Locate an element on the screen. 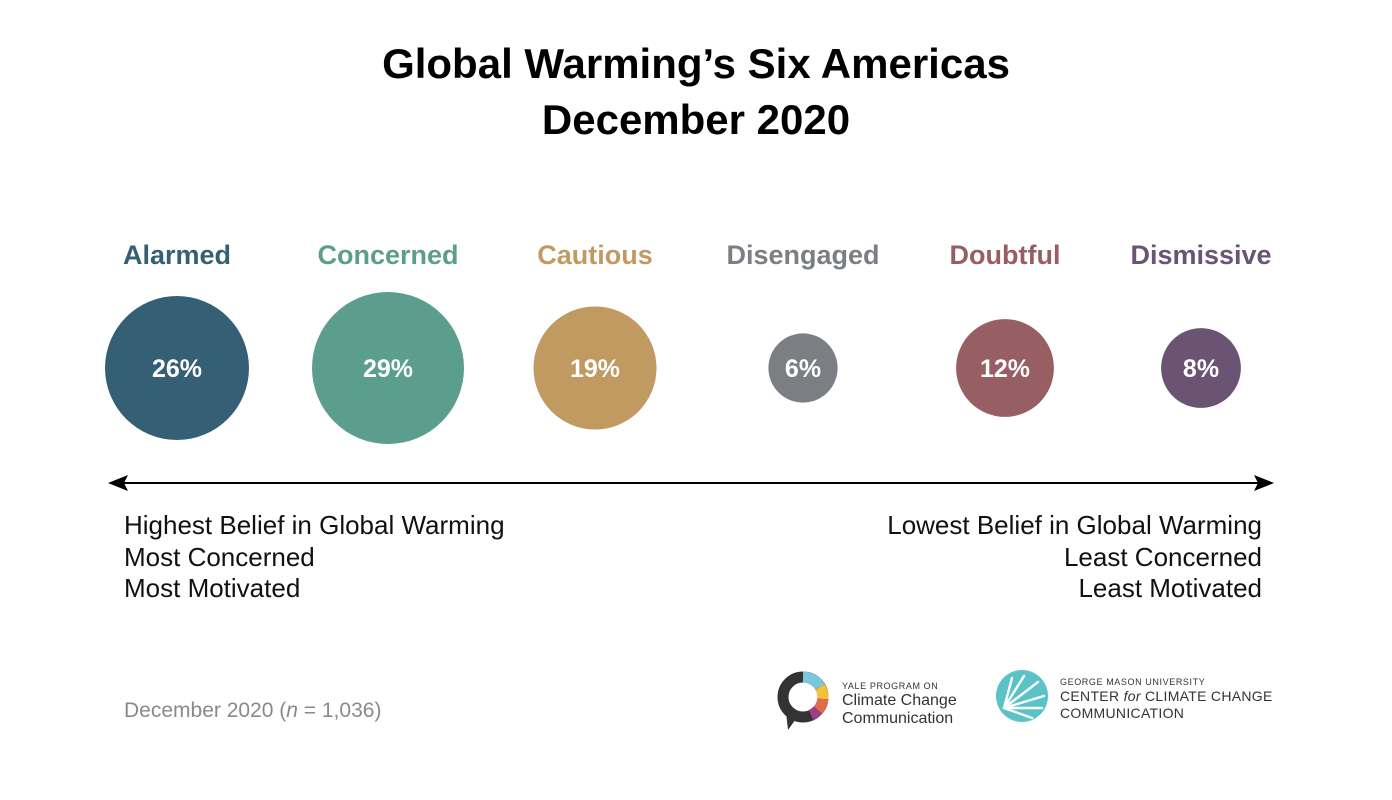  gmu-logo-small-text: GEORGE MASON UNIVERSITY is located at coordinates (1133, 681).